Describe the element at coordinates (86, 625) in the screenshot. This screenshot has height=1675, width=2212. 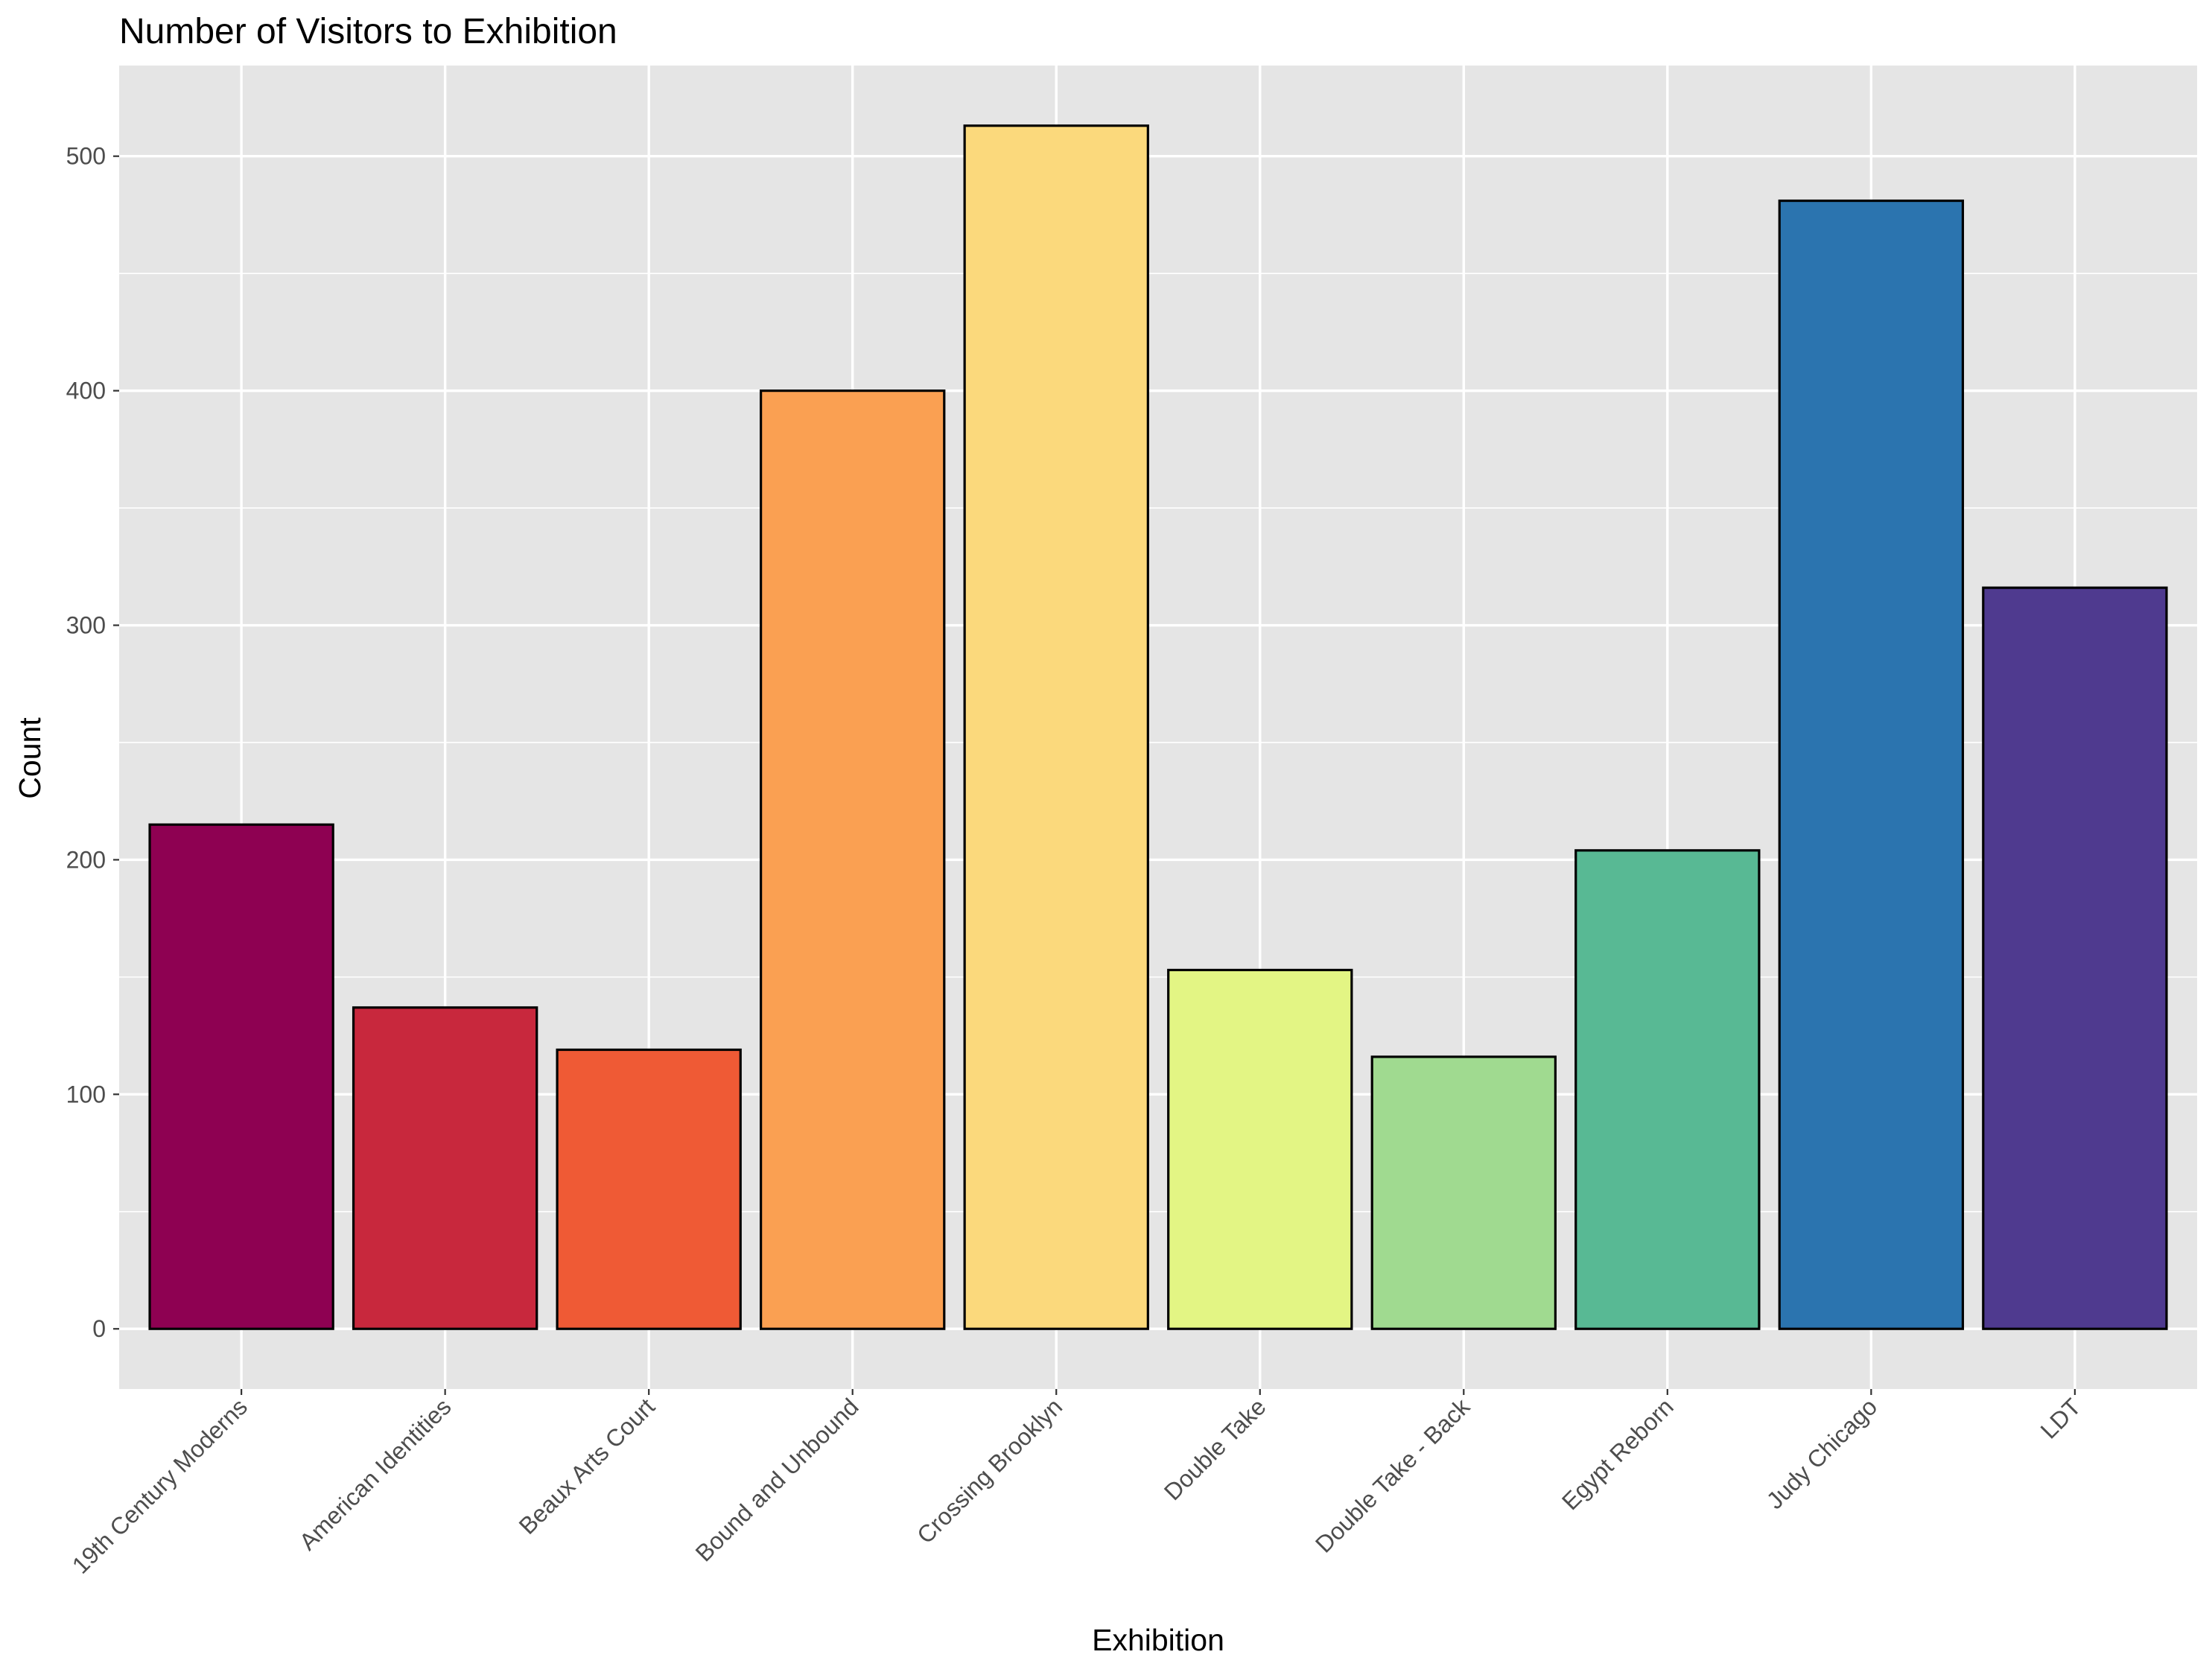
I see `y-tick-label: 300` at that location.